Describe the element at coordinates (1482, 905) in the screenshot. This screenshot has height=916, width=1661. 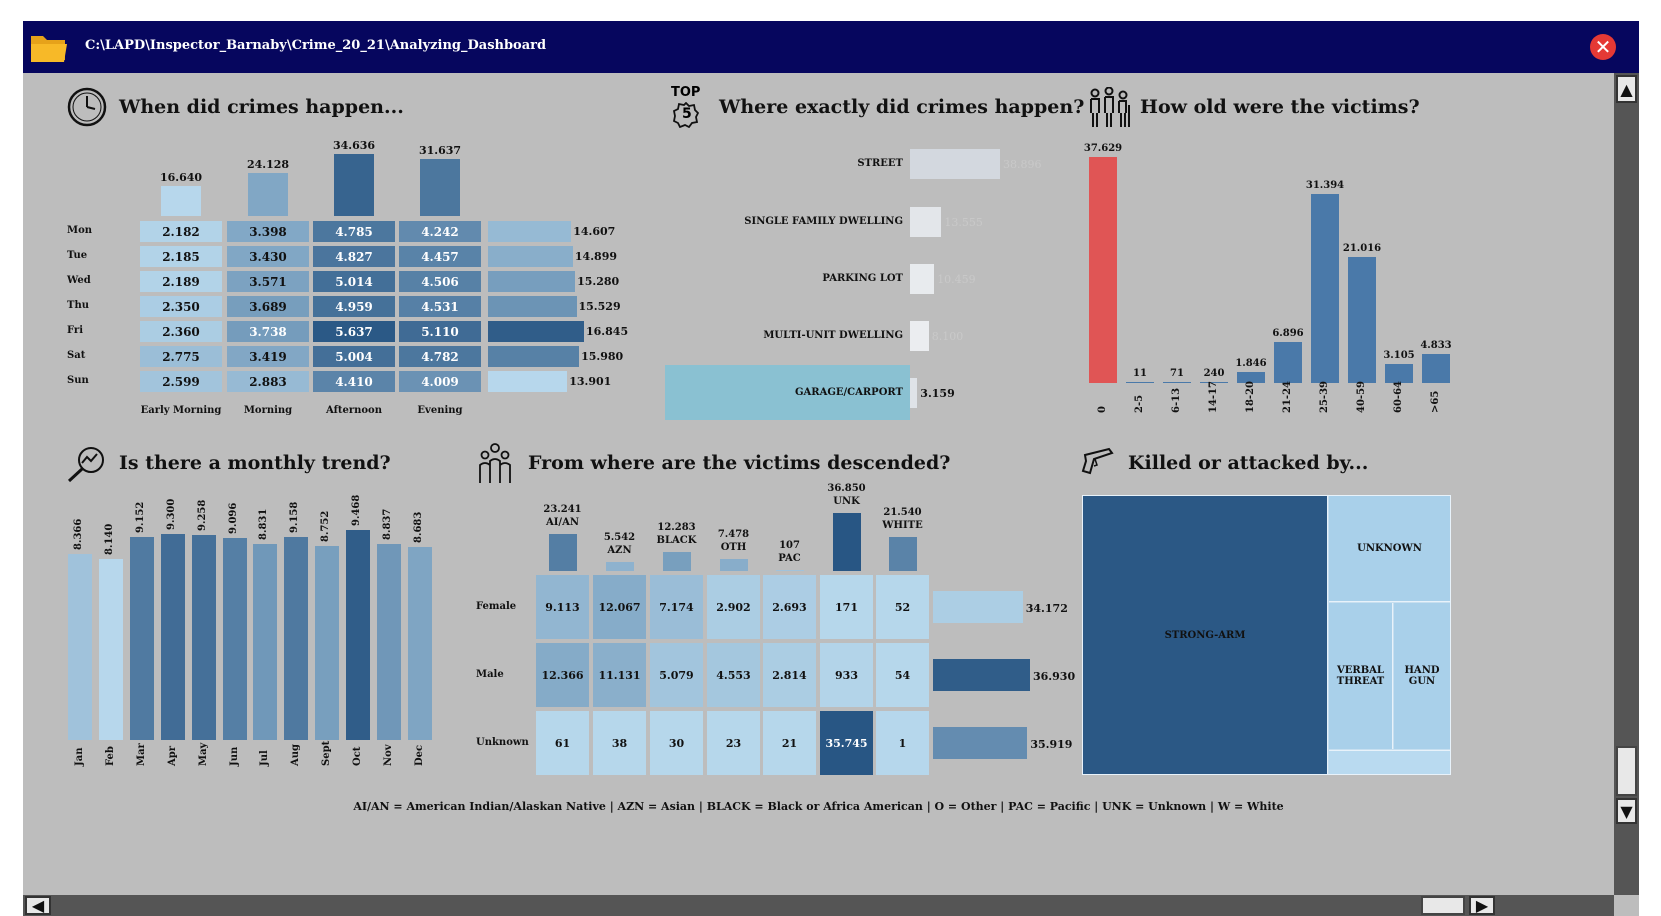
I see `scroll-right-button: ▶` at that location.